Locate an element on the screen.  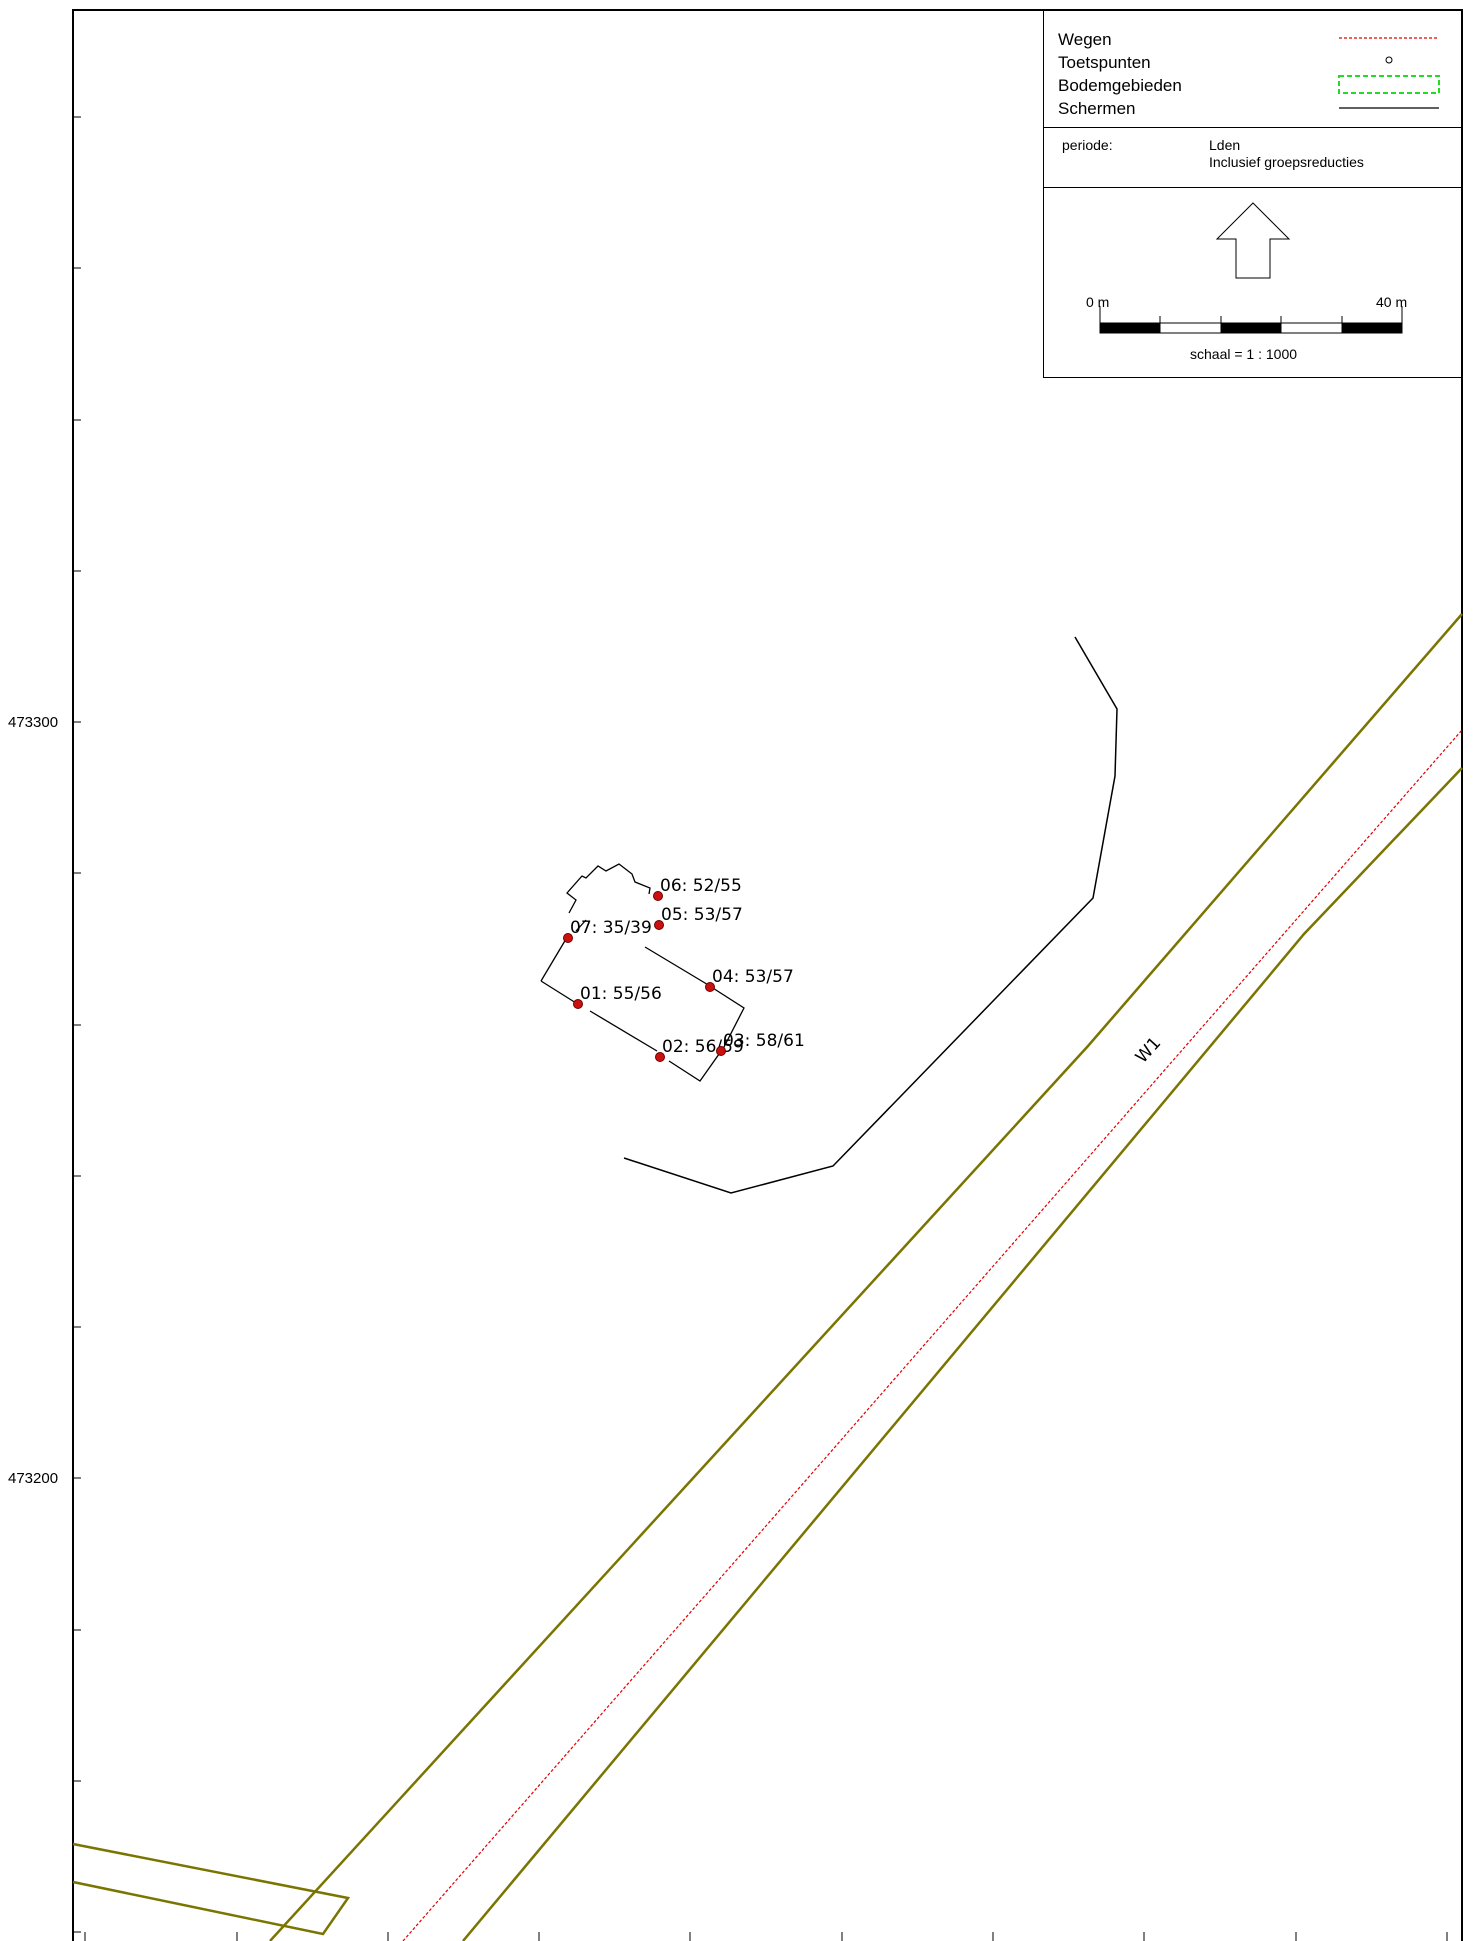
y-label-473300: 473300 is located at coordinates (33, 722).